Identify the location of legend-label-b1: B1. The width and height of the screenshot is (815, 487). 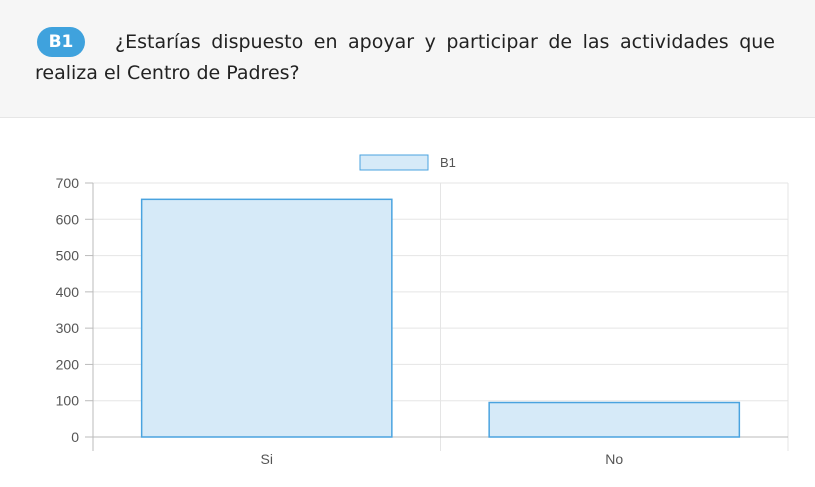
(448, 162).